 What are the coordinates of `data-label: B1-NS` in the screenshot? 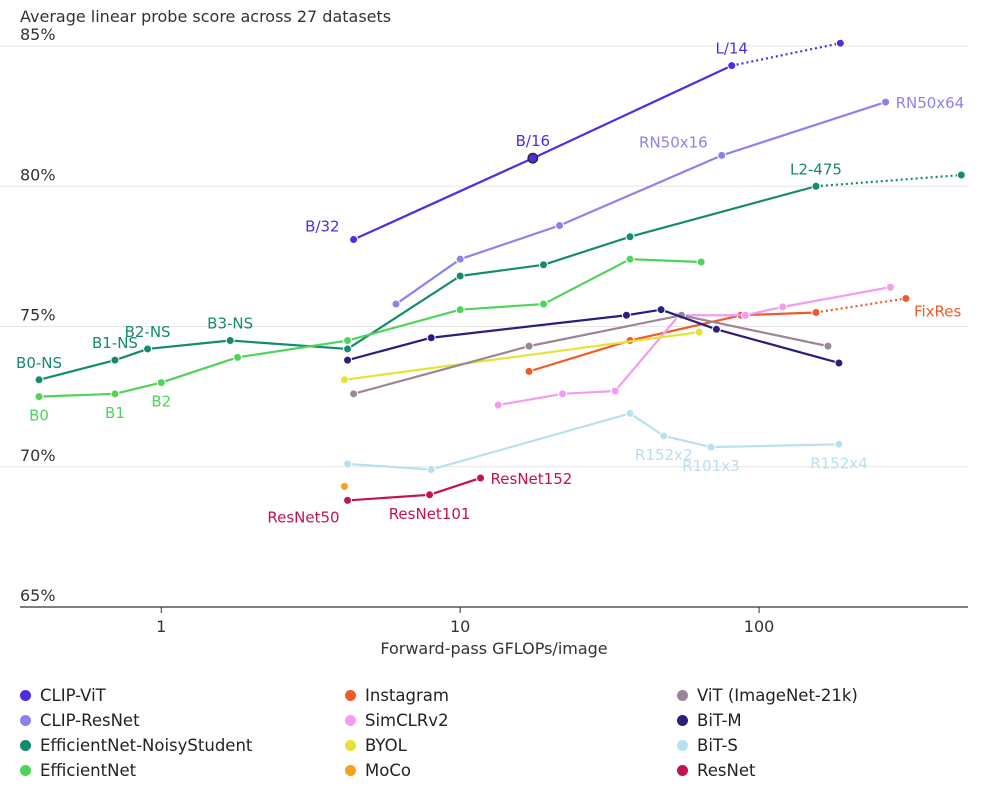 It's located at (115, 343).